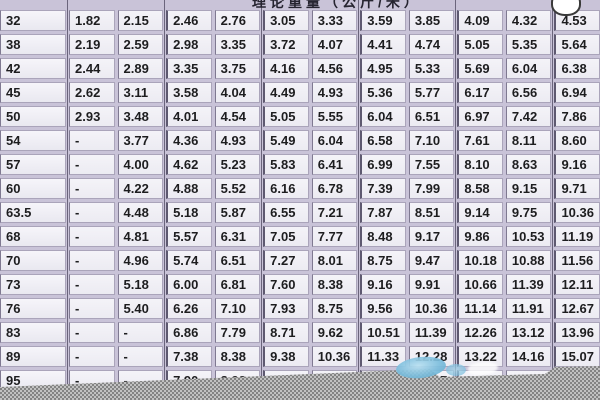 Image resolution: width=600 pixels, height=400 pixels. I want to click on weight-cell: 11.14, so click(480, 308).